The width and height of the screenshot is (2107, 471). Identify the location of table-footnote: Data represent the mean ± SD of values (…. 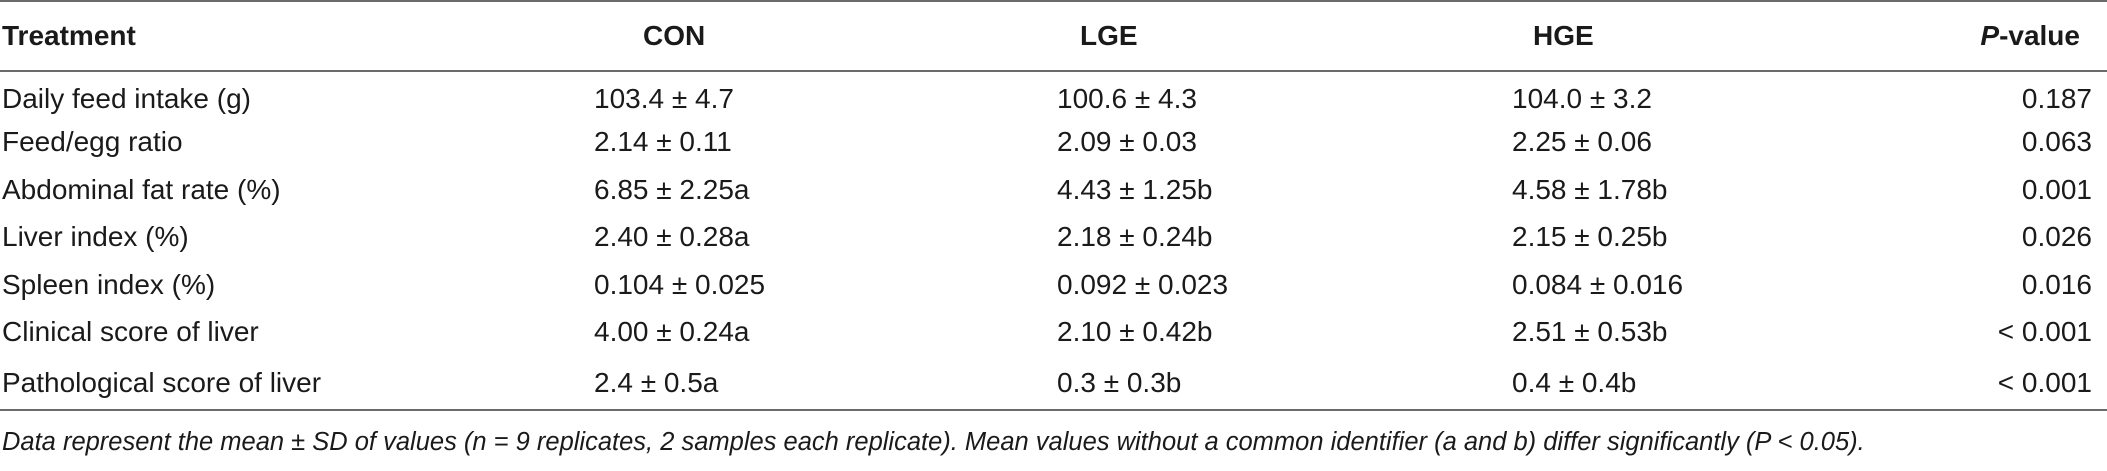
(933, 442).